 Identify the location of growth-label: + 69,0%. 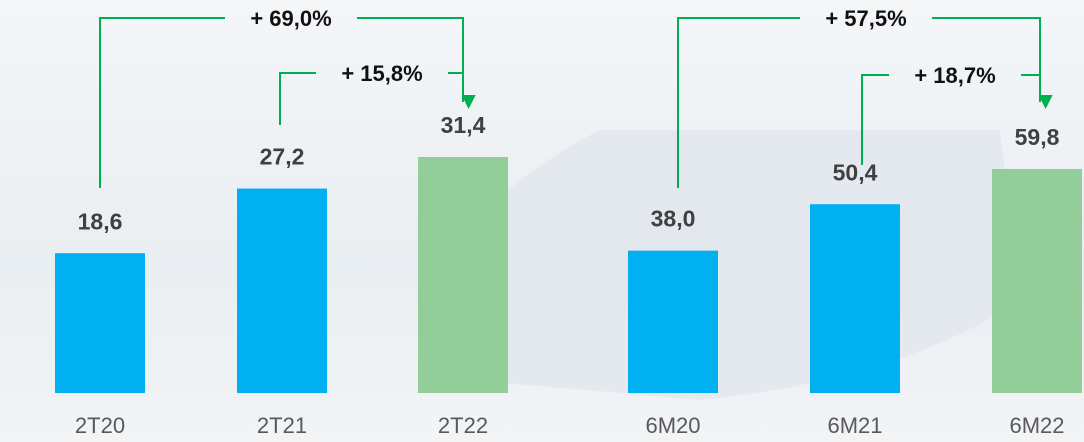
(290, 18).